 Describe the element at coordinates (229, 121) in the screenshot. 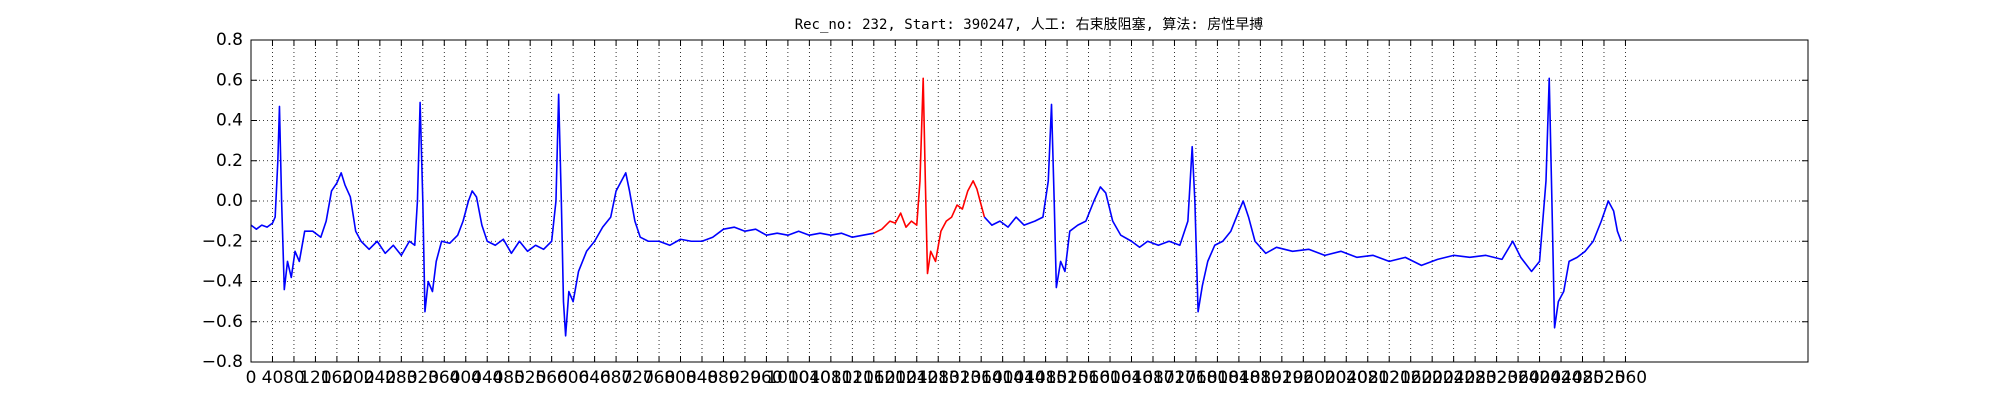

I see `y-tick-label: 0.4` at that location.